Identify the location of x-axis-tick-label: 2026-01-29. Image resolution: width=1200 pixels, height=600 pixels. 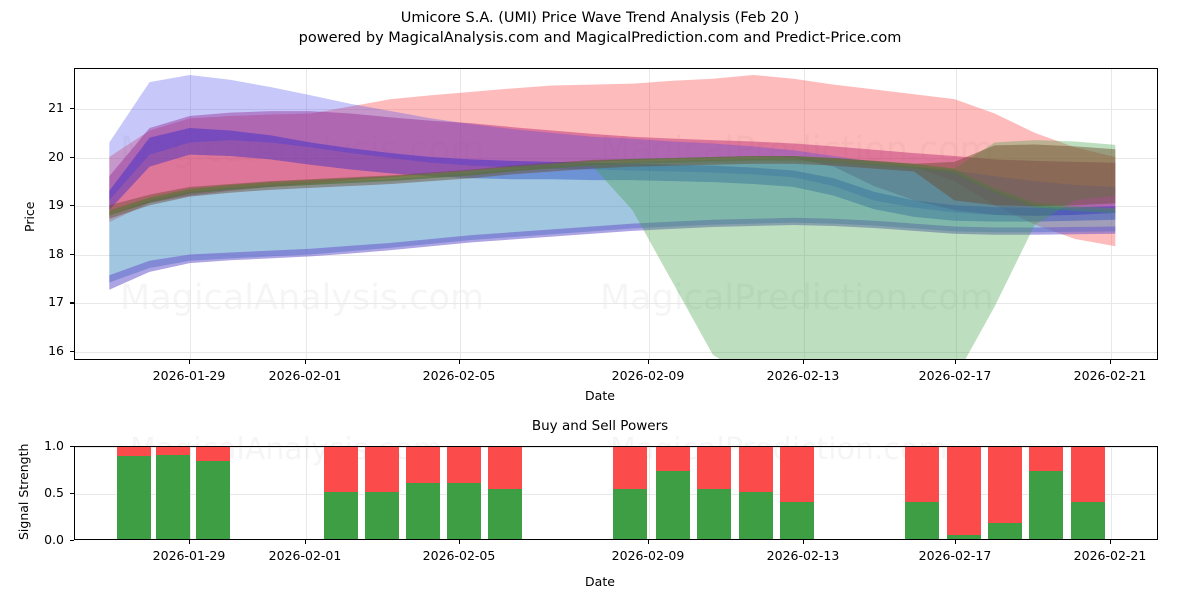
(189, 375).